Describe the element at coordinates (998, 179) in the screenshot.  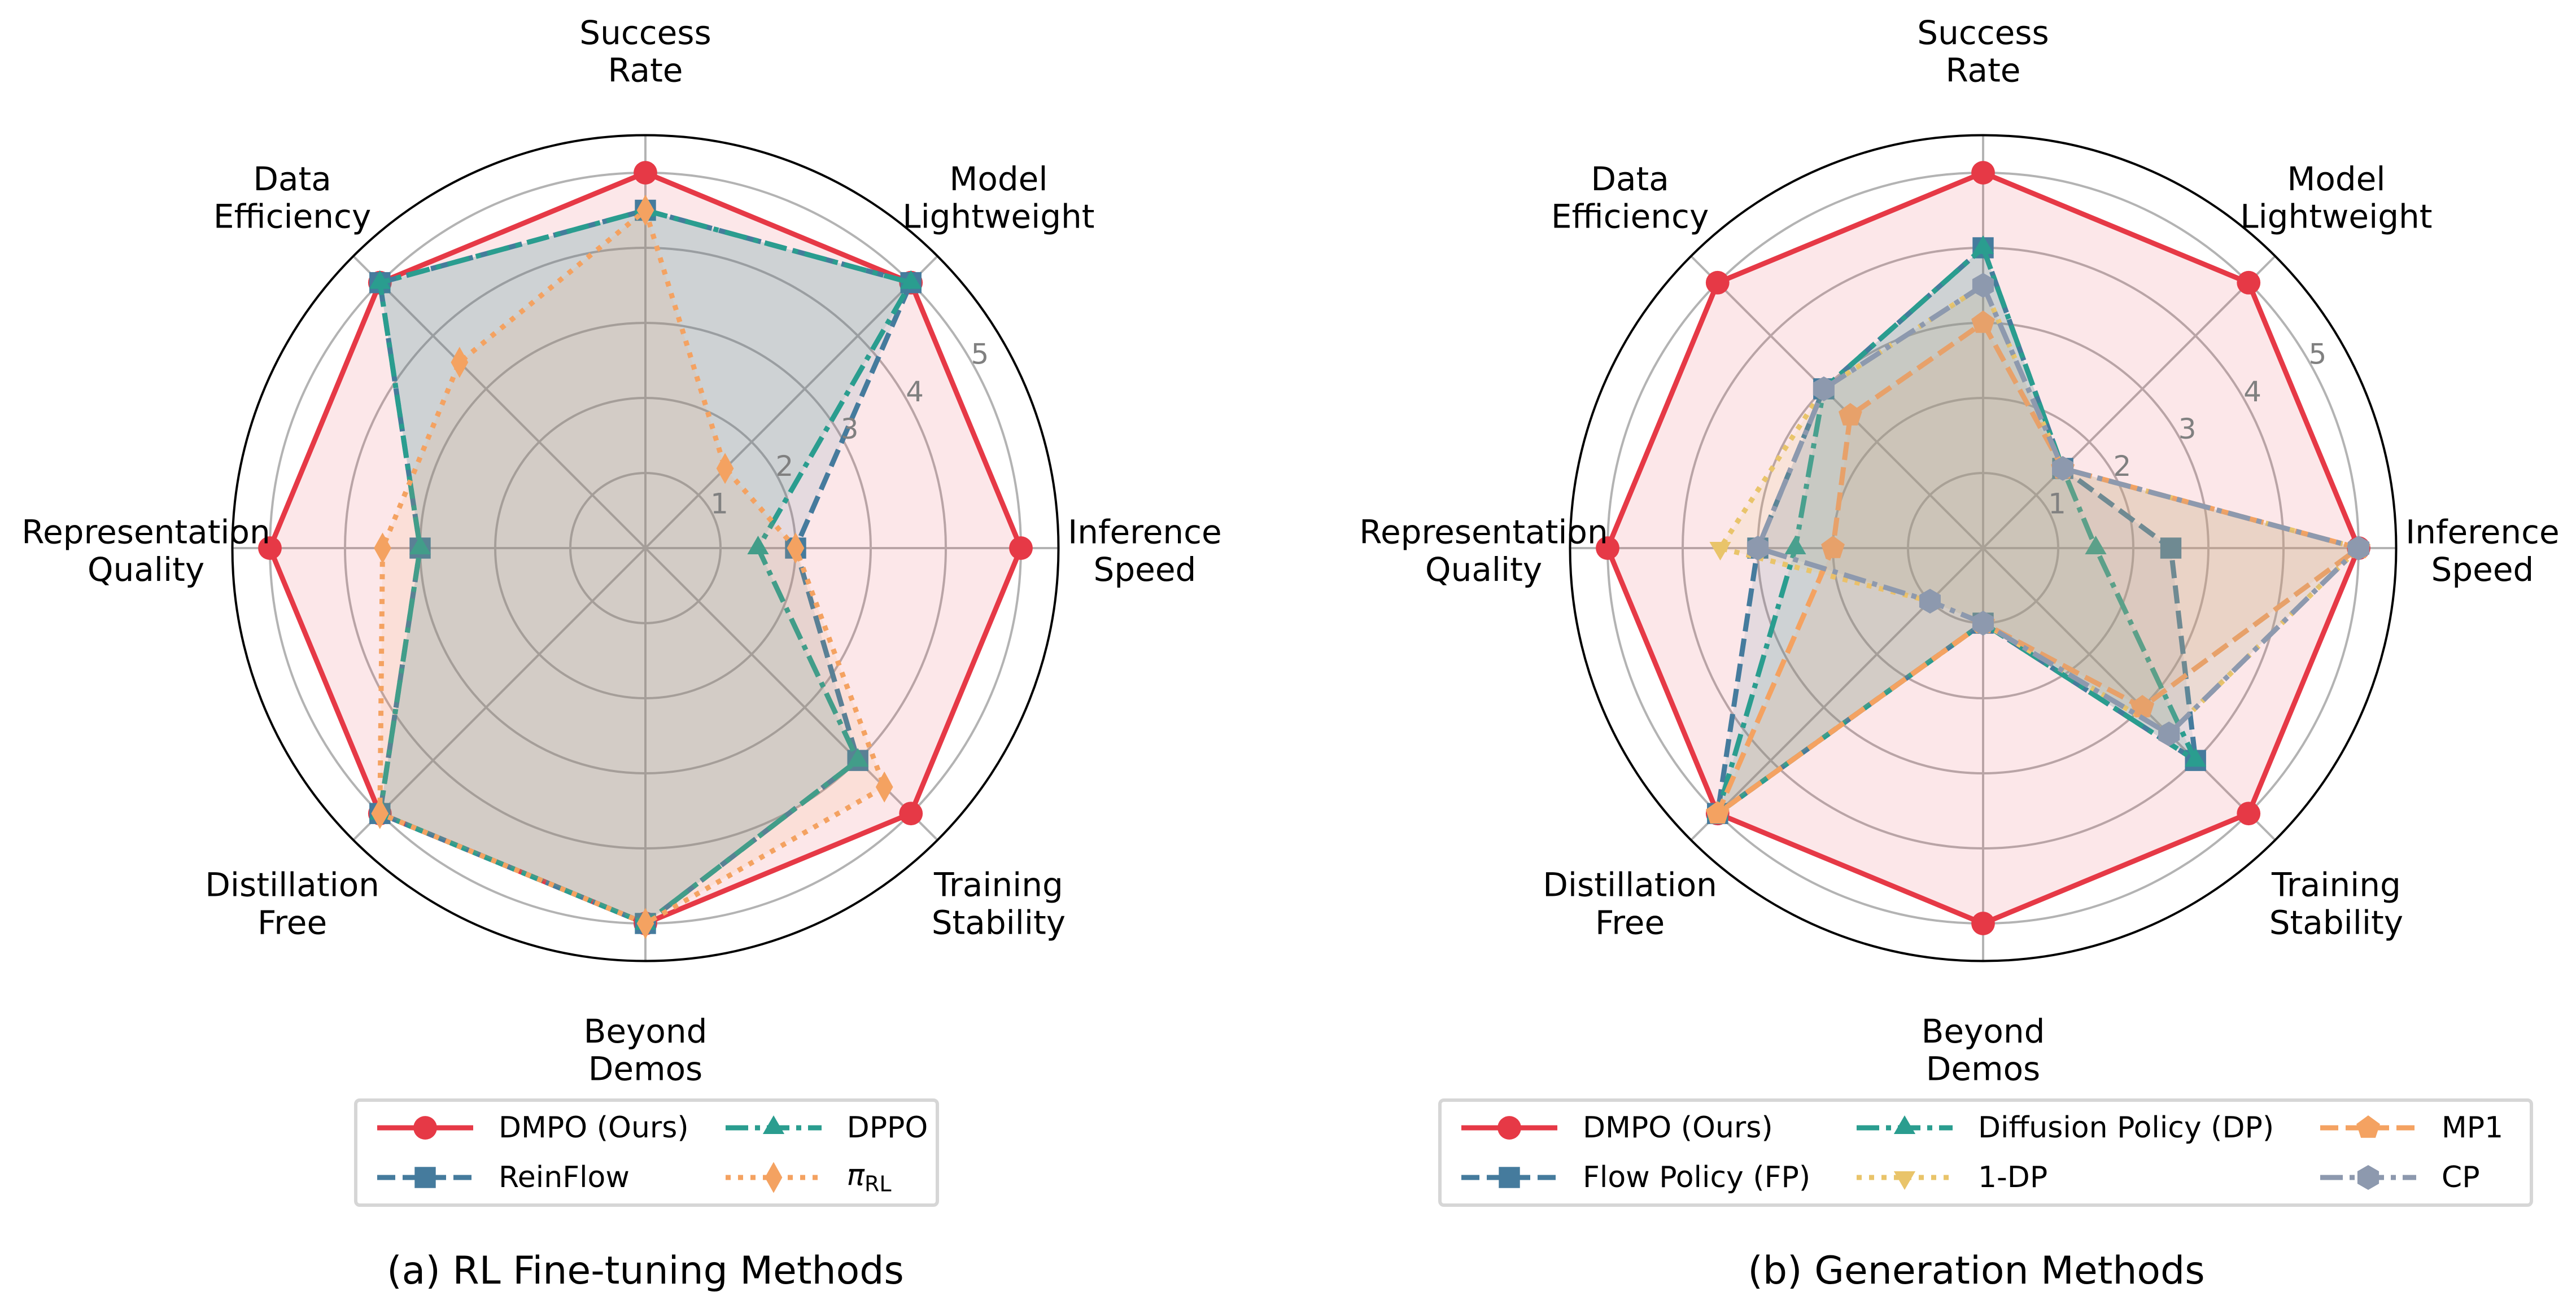
I see `axis-label-line: Model` at that location.